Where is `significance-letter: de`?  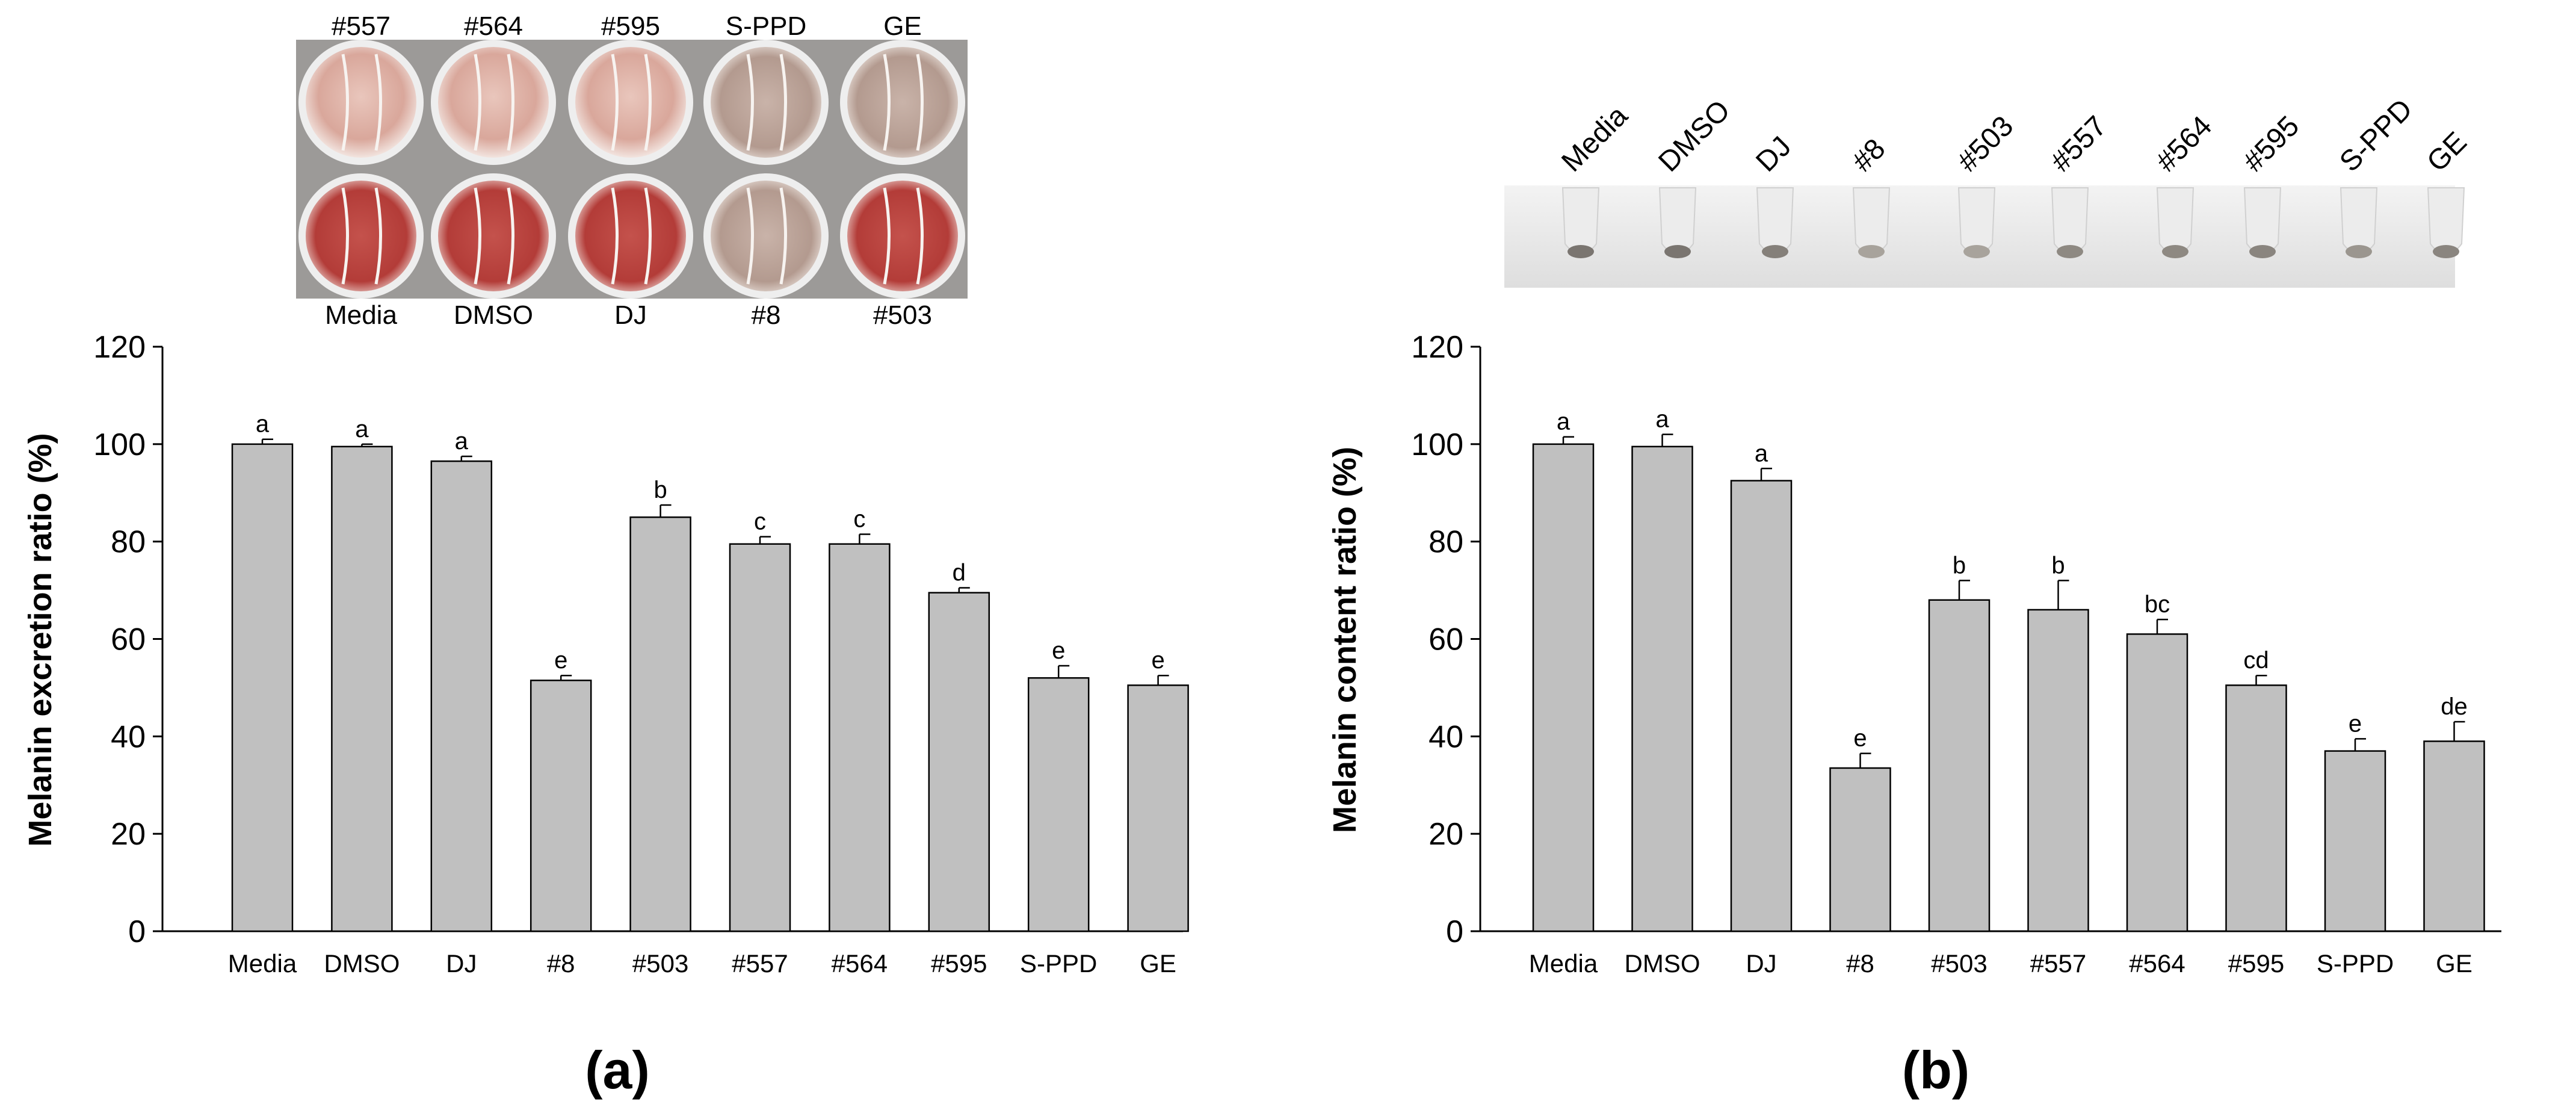 significance-letter: de is located at coordinates (2454, 706).